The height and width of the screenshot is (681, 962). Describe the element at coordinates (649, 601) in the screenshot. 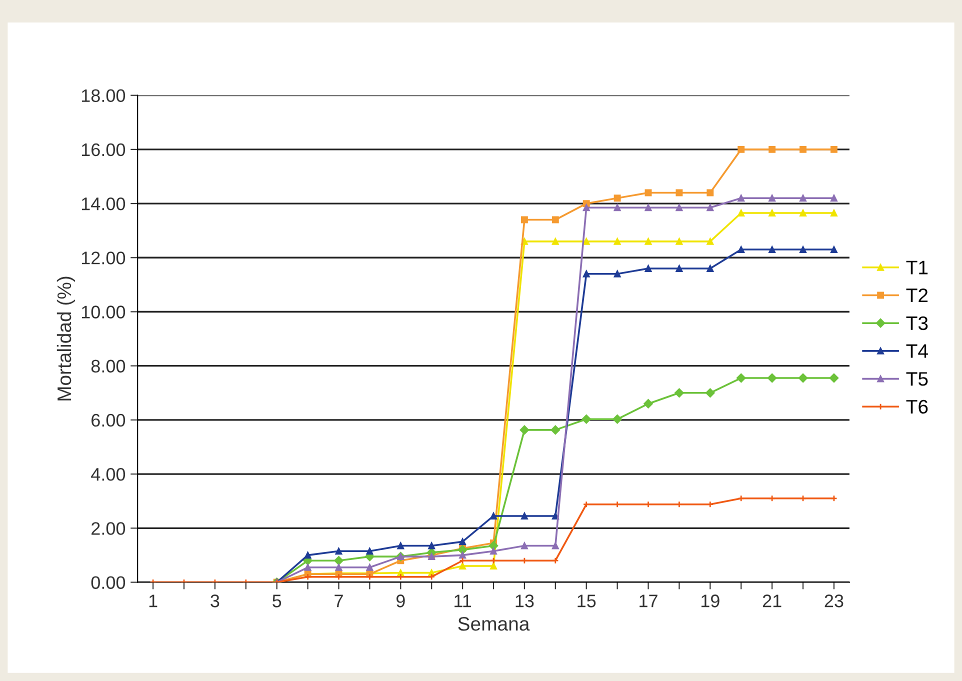

I see `x-tick-label: 17` at that location.